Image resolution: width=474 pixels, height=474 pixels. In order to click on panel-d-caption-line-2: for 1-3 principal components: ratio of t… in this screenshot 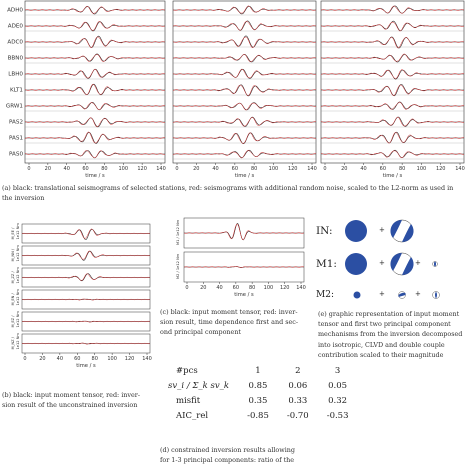, I will do `click(227, 460)`.